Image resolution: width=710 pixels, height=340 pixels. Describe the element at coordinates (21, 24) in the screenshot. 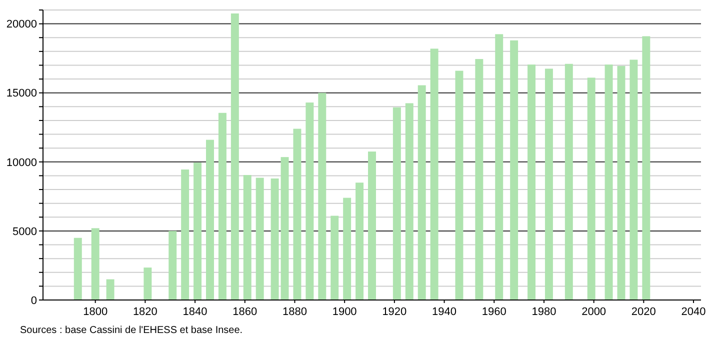

I see `y-tick-label: 20000` at that location.